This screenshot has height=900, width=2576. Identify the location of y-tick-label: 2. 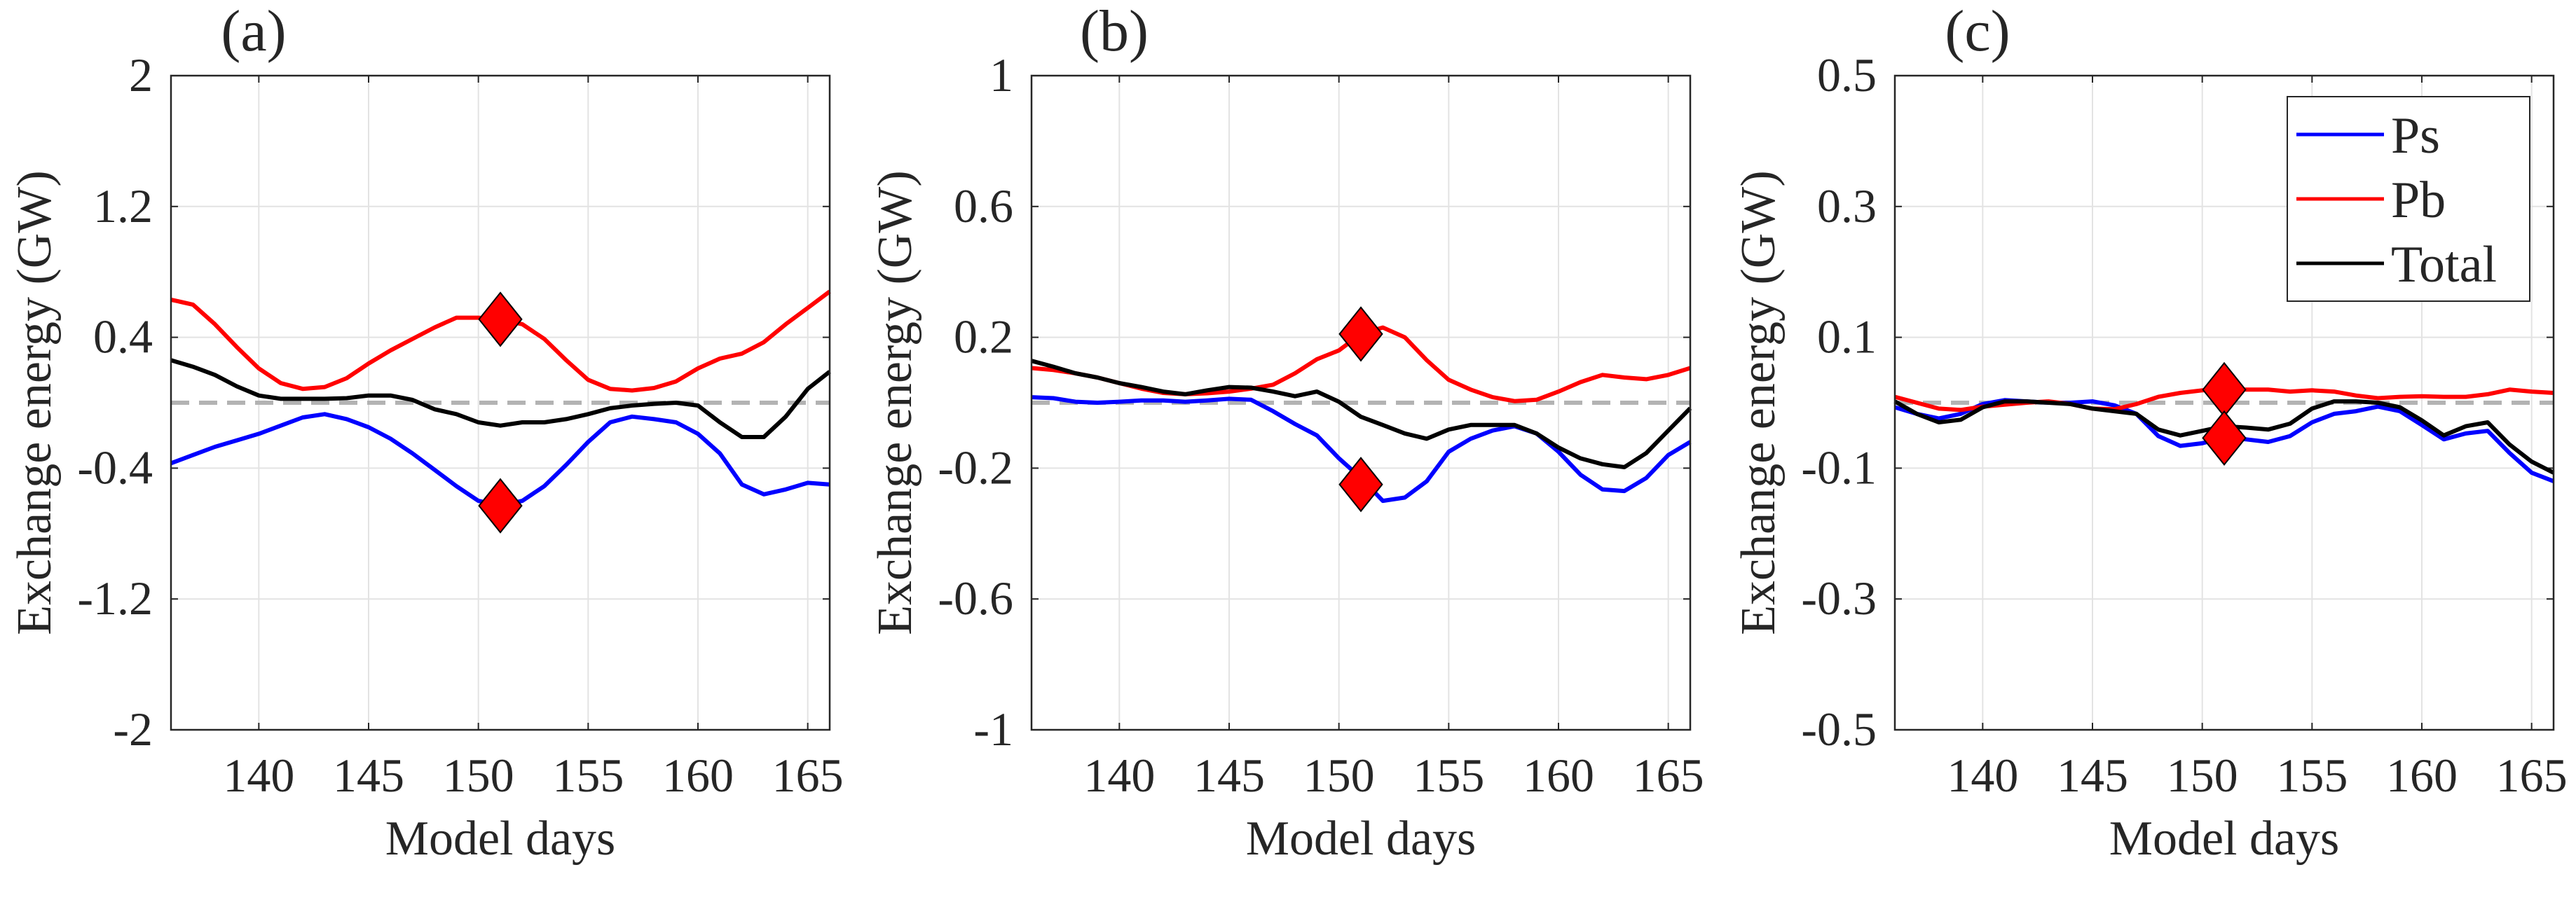
(141, 75).